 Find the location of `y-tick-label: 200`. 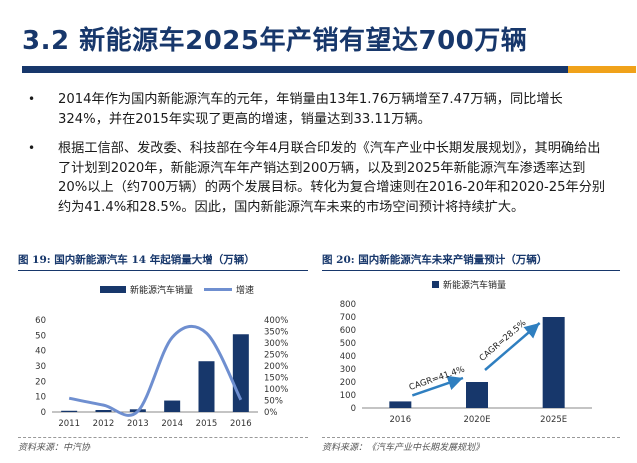

y-tick-label: 200 is located at coordinates (348, 383).